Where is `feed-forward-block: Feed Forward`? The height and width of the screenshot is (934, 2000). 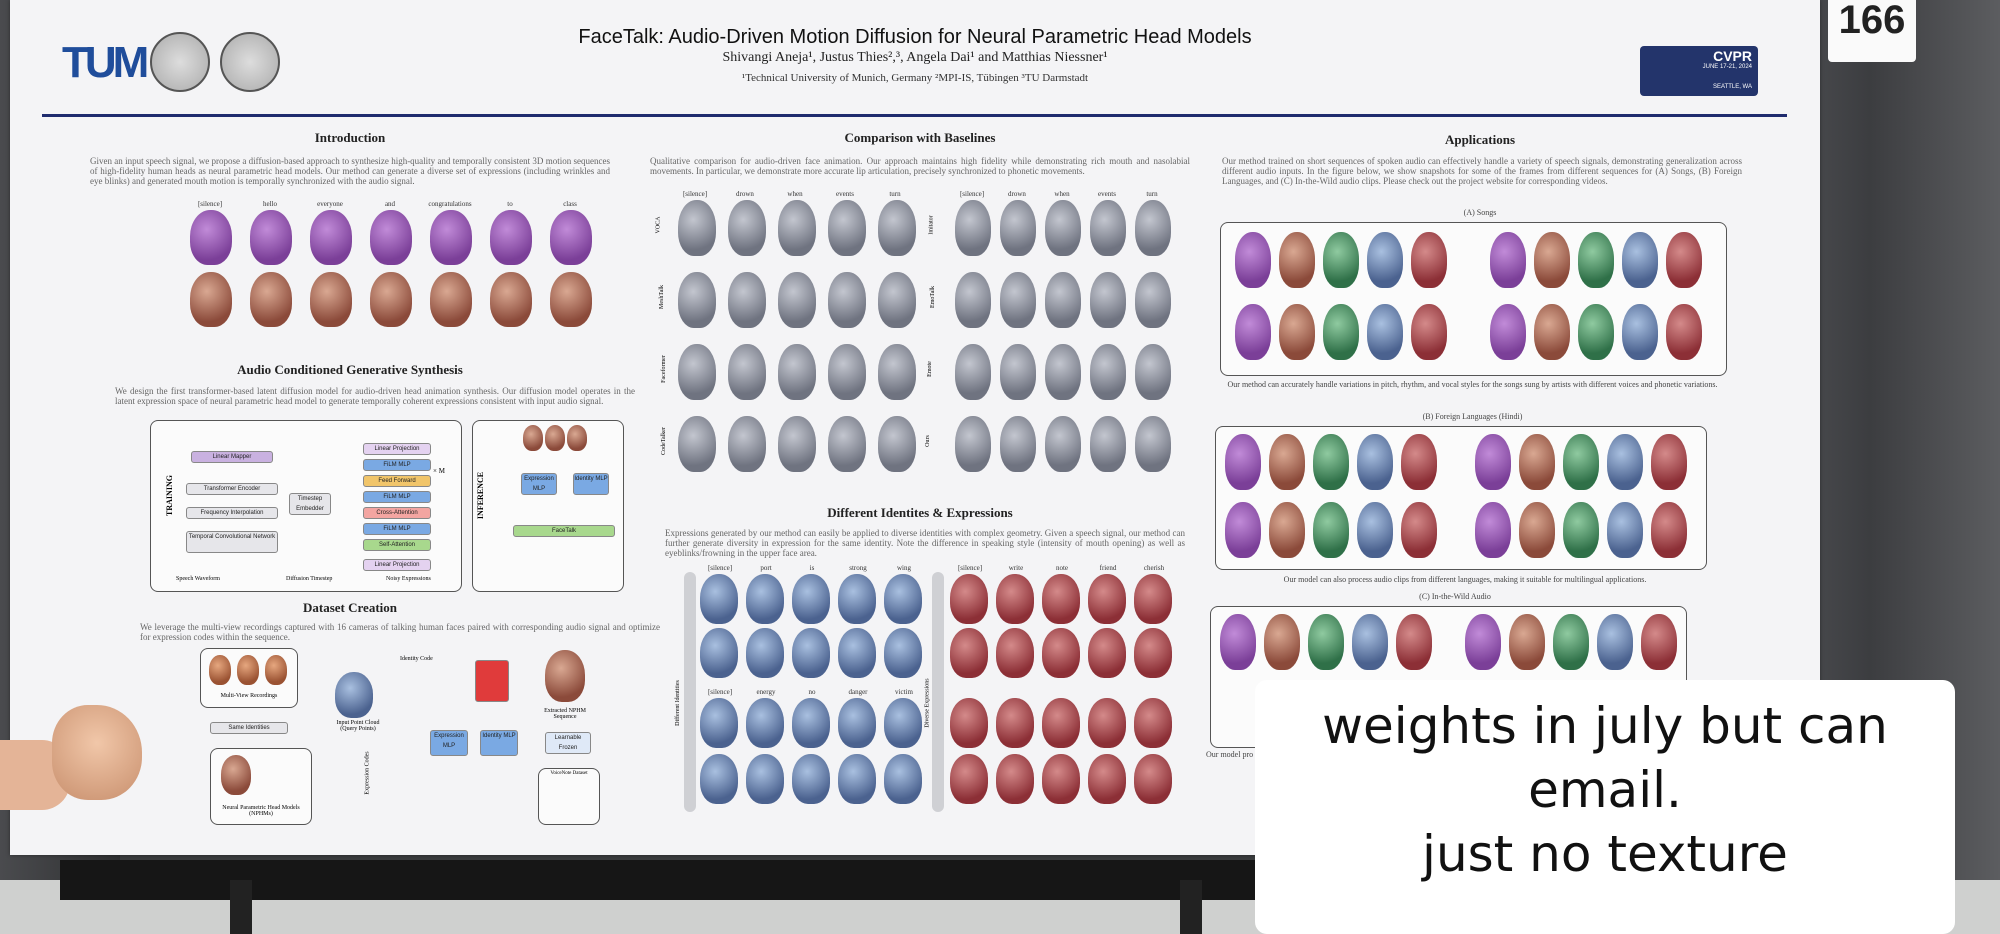 feed-forward-block: Feed Forward is located at coordinates (397, 481).